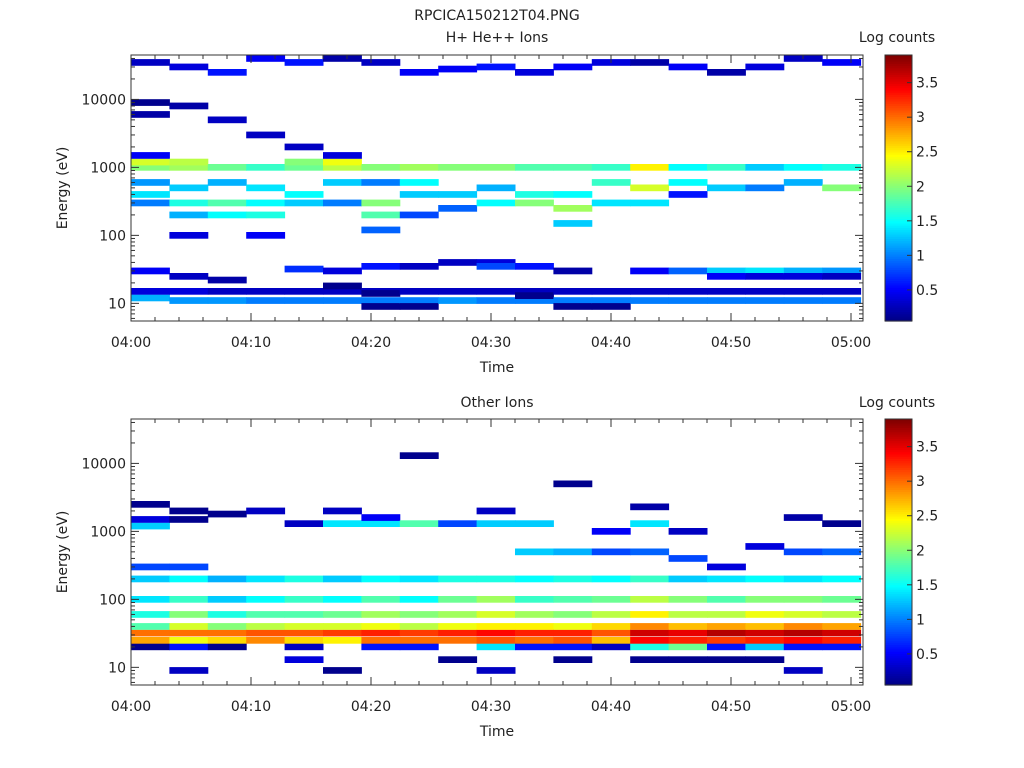 This screenshot has height=768, width=1024. Describe the element at coordinates (371, 707) in the screenshot. I see `panel2-x-tick-label: 04:20` at that location.